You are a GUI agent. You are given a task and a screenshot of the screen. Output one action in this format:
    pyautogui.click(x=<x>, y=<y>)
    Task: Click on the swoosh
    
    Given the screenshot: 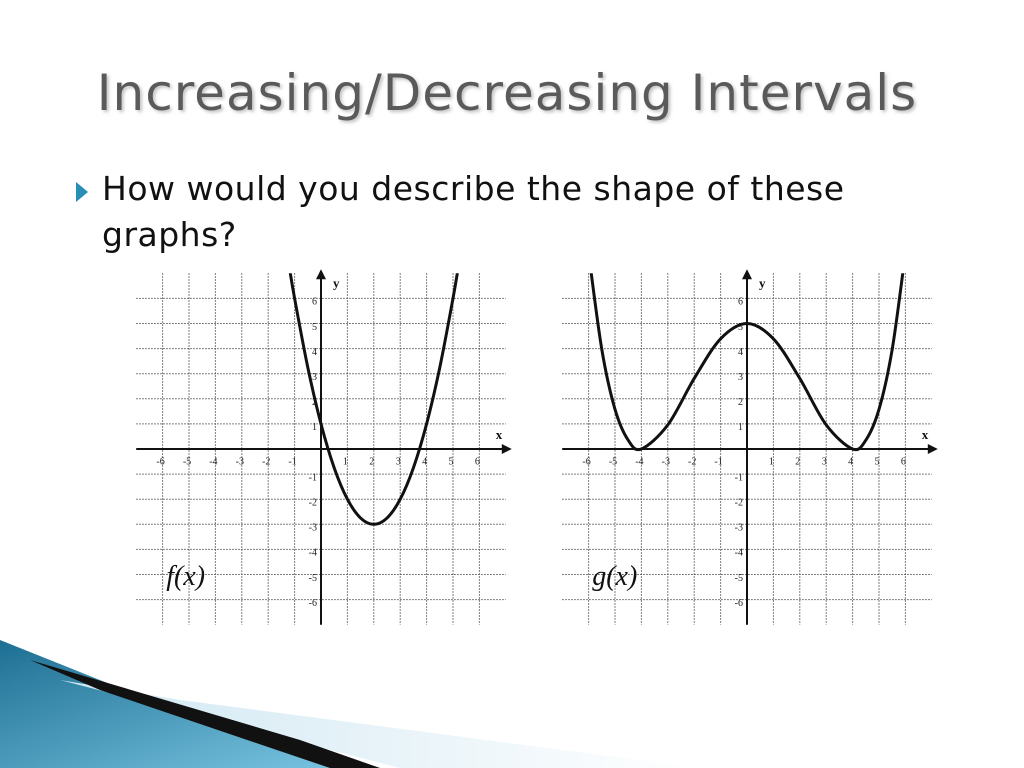 What is the action you would take?
    pyautogui.click(x=190, y=704)
    